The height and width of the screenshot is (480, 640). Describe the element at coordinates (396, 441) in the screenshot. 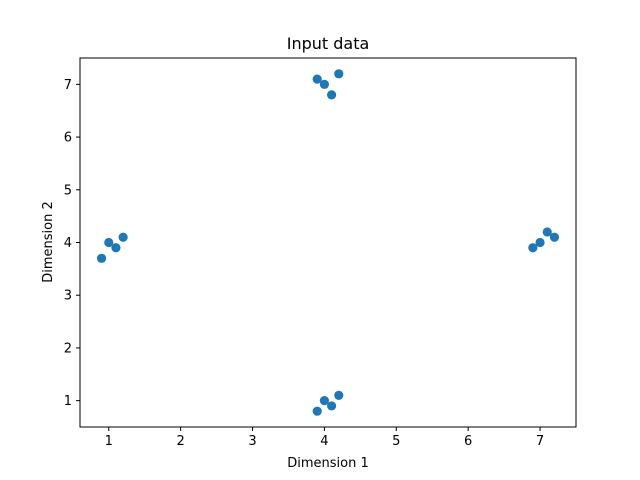

I see `x-tick-label: 5` at that location.